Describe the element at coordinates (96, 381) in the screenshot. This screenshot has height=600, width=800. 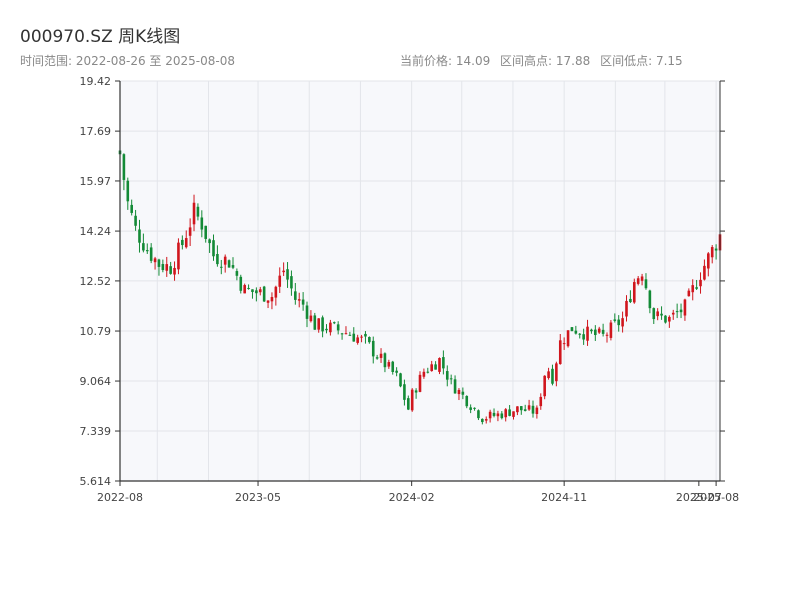
I see `y-tick-label: 9.064` at that location.